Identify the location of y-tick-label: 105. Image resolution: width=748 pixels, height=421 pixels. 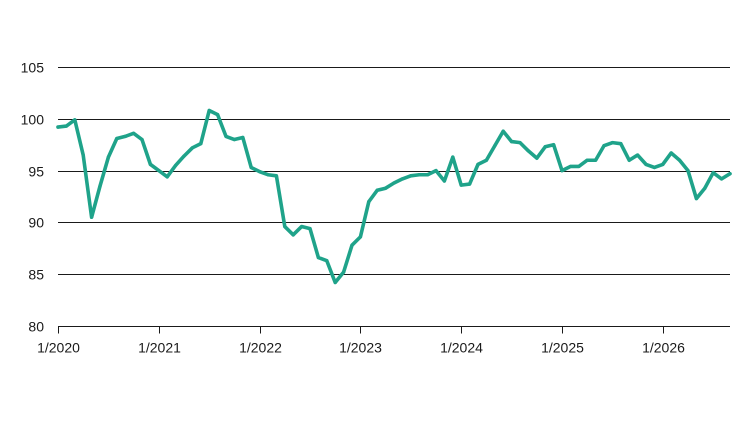
(33, 68).